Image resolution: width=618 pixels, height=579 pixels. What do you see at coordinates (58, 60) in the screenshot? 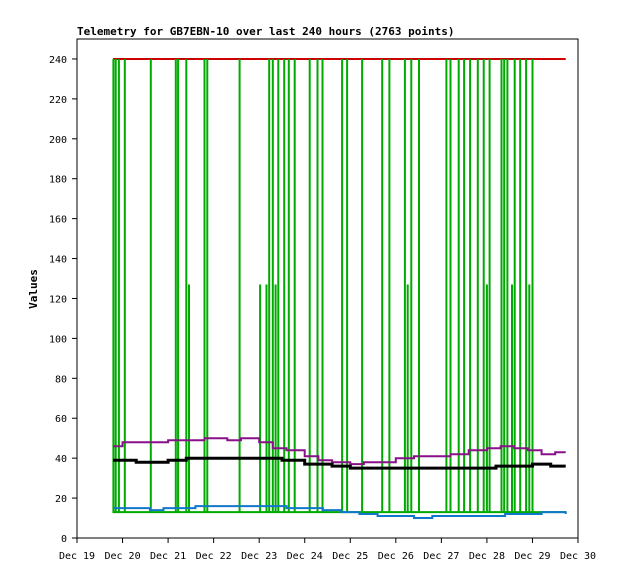
I see `y-tick-label: 240` at bounding box center [58, 60].